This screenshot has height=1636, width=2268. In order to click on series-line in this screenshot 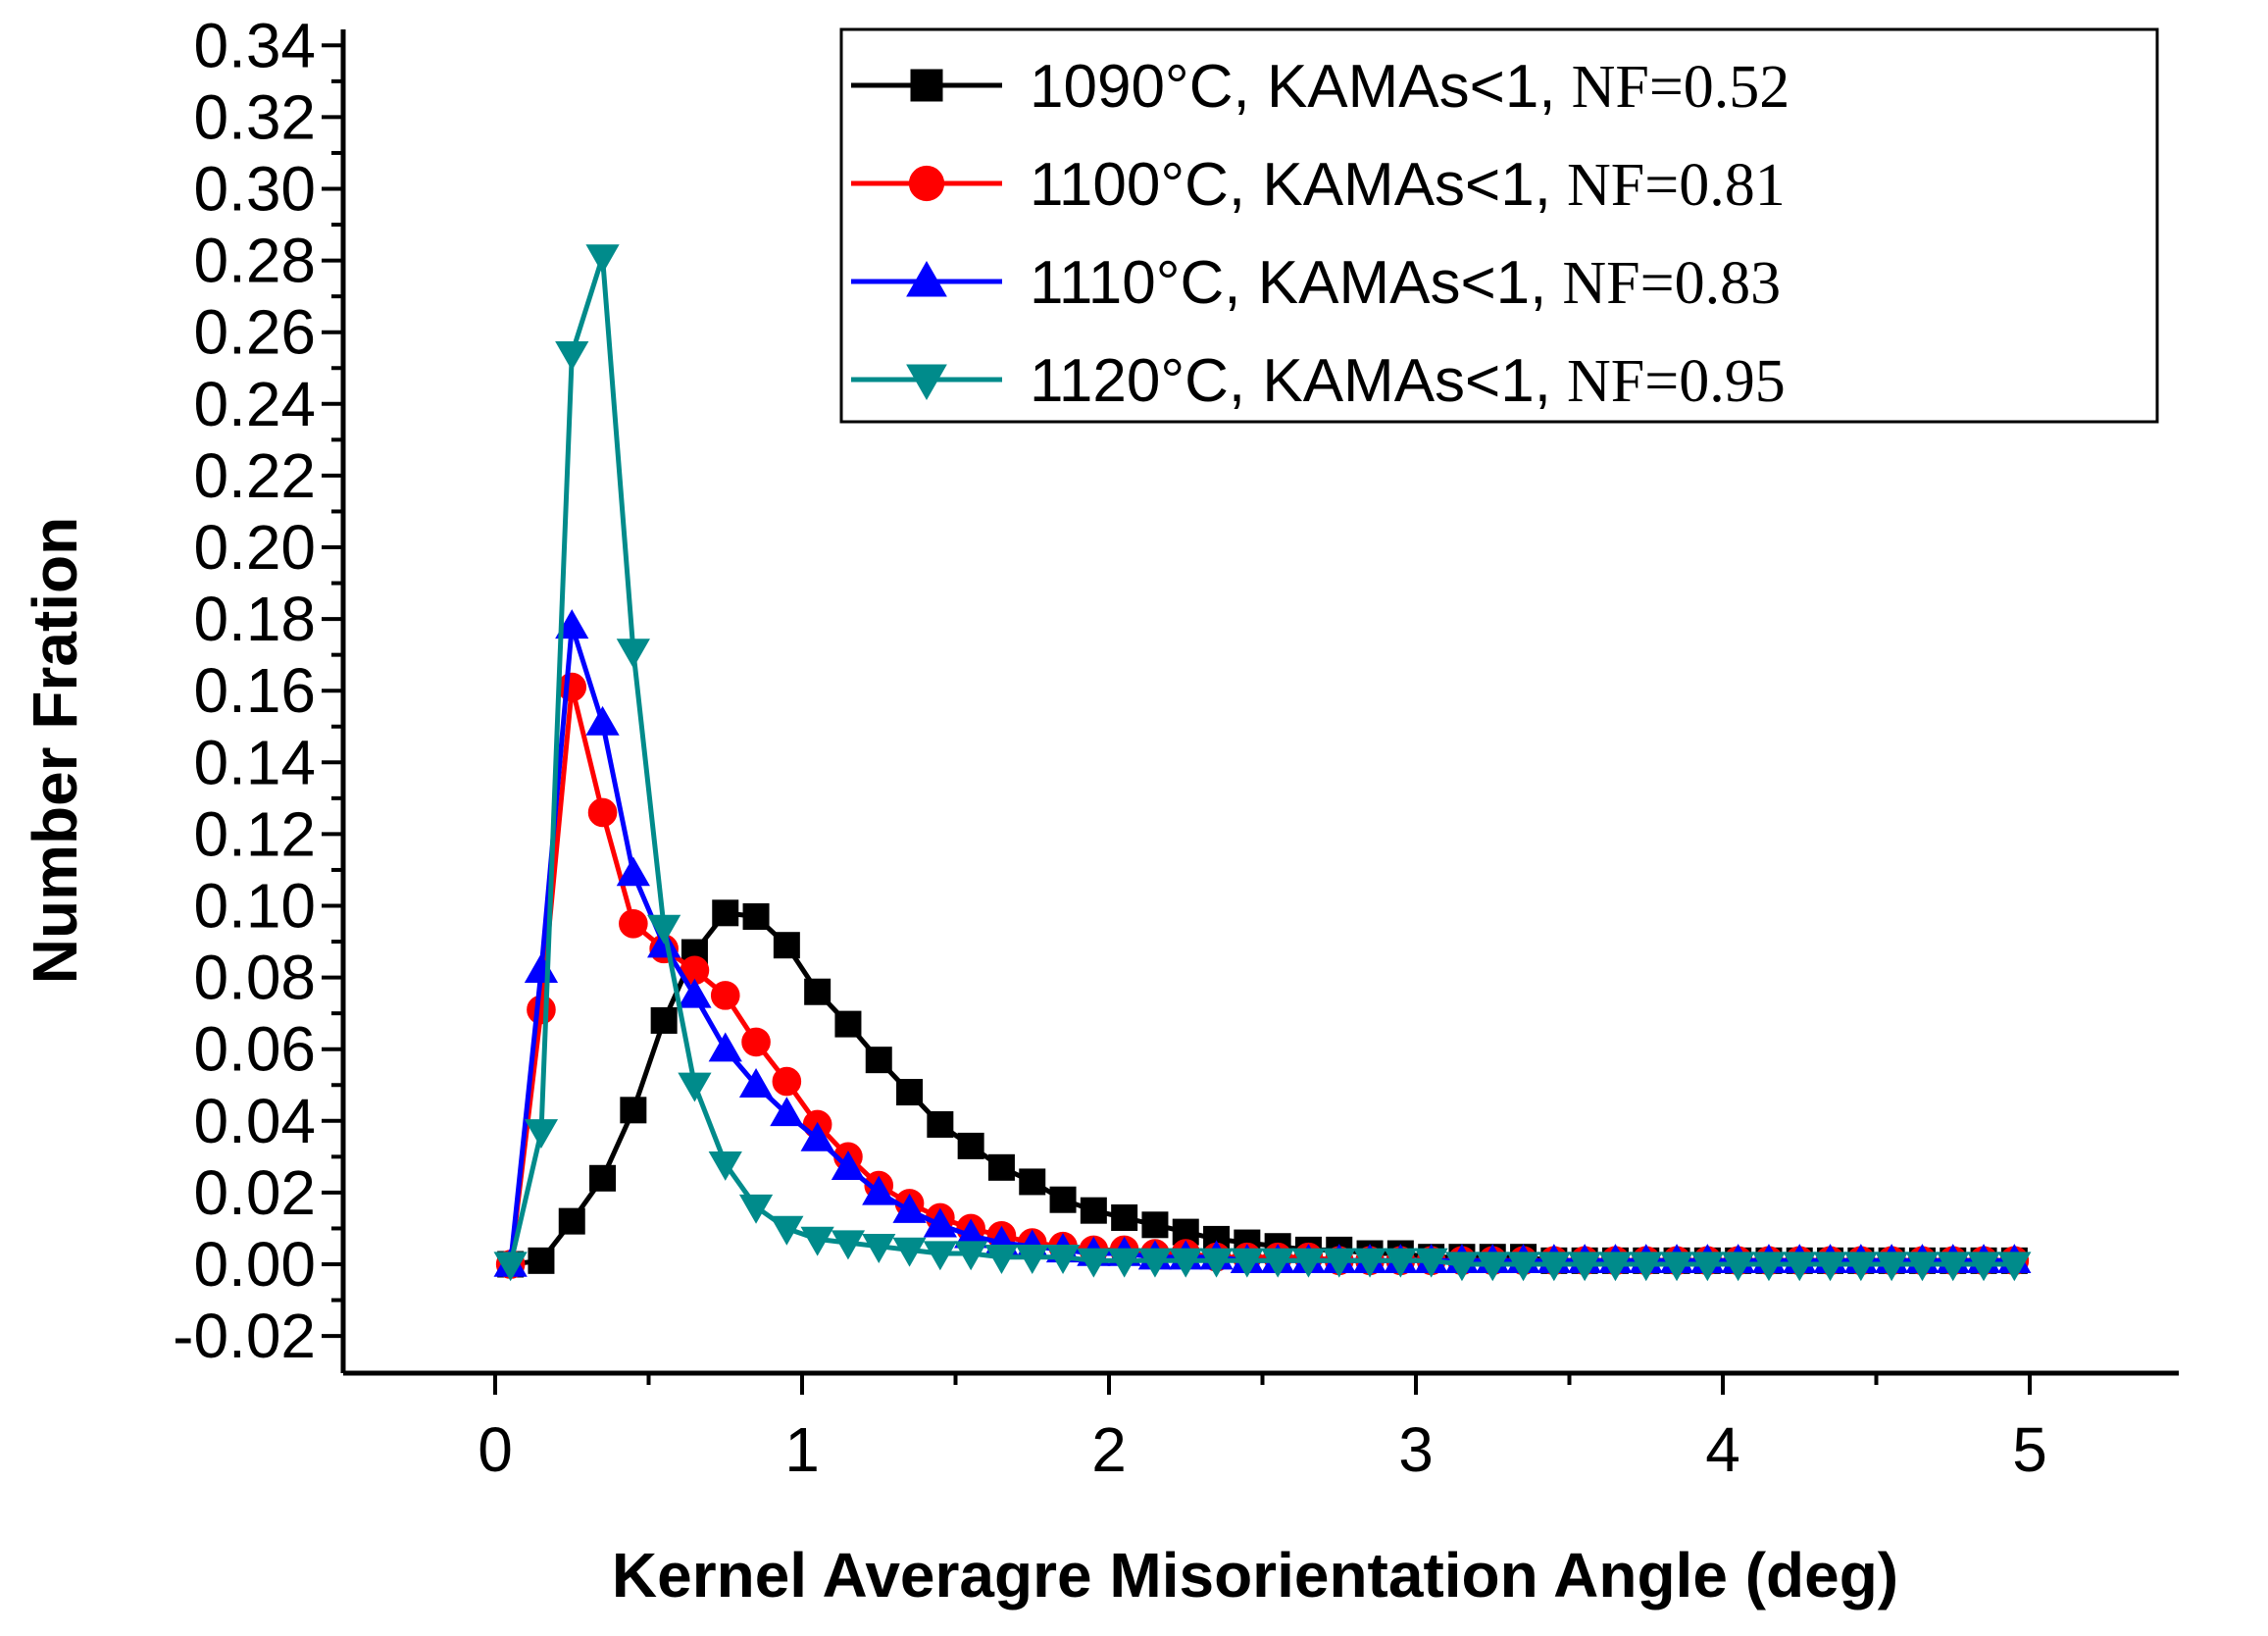, I will do `click(1262, 1089)`.